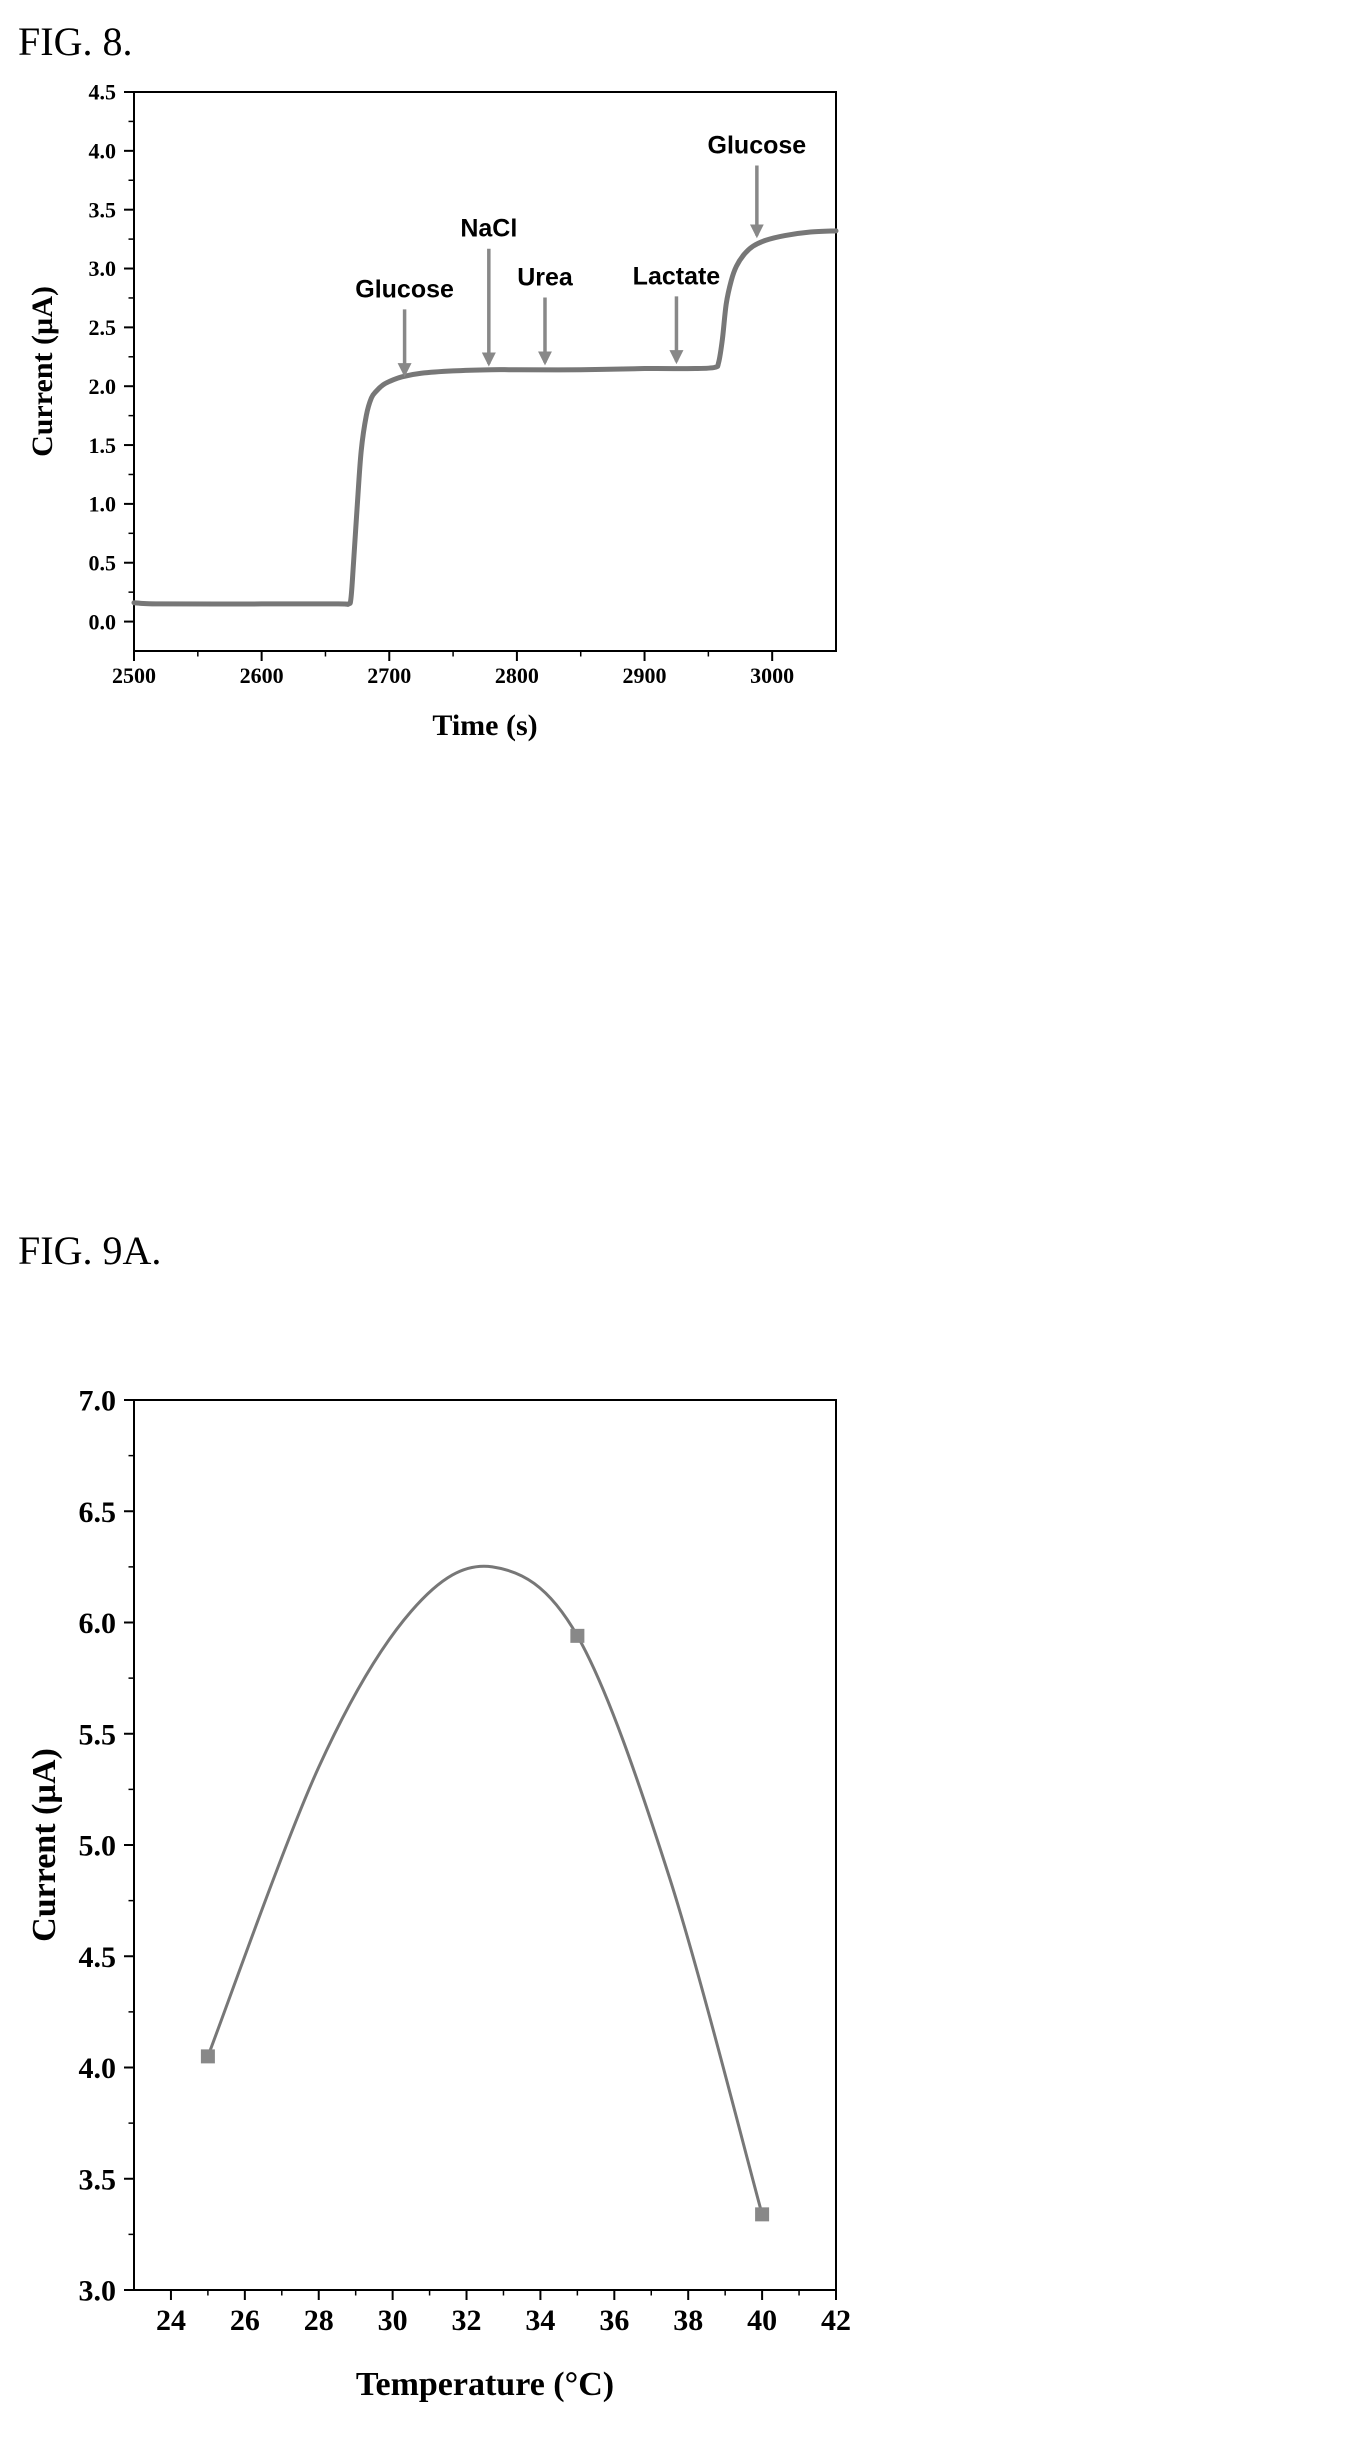  What do you see at coordinates (103, 562) in the screenshot?
I see `y-tick-label: 0.5` at bounding box center [103, 562].